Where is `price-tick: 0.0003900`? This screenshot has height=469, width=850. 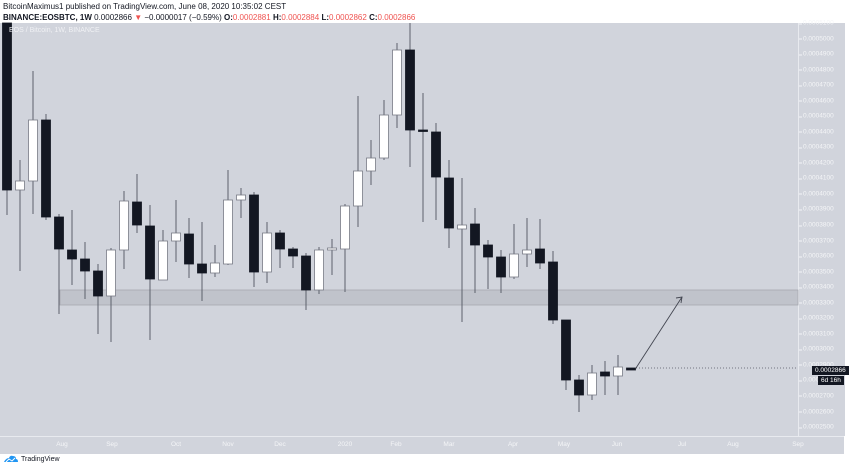
price-tick: 0.0003900 is located at coordinates (816, 209).